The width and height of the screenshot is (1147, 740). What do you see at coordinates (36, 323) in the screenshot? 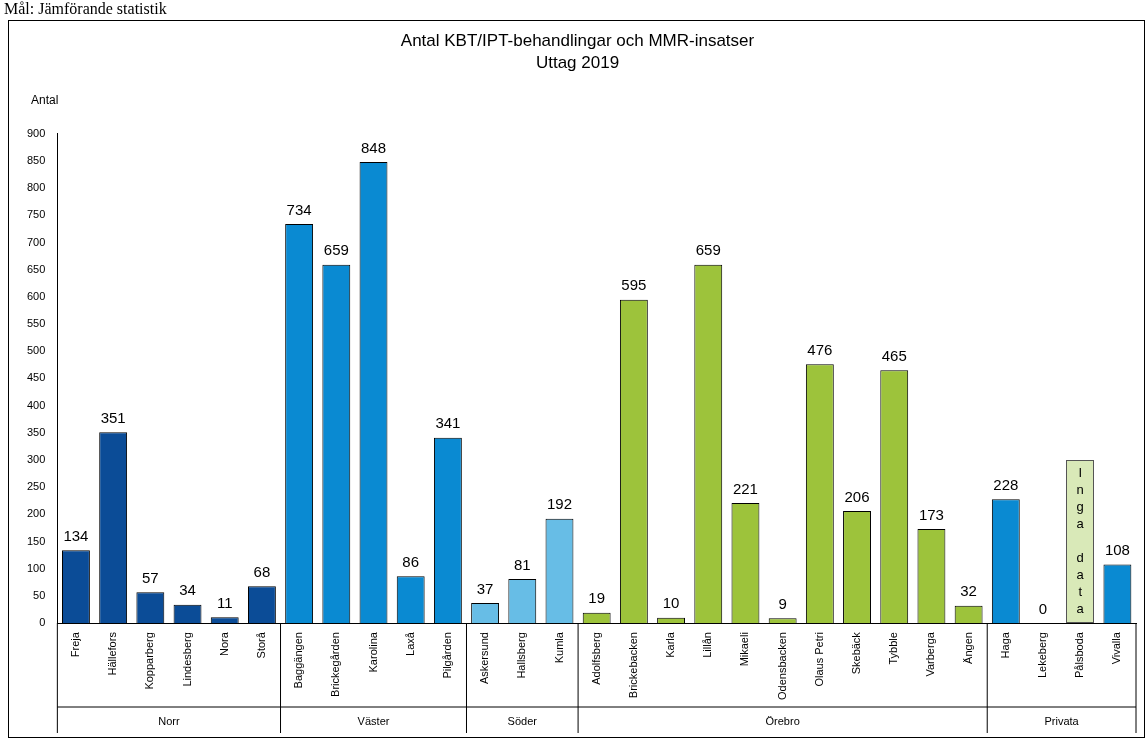
I see `y-tick-label: 550` at bounding box center [36, 323].